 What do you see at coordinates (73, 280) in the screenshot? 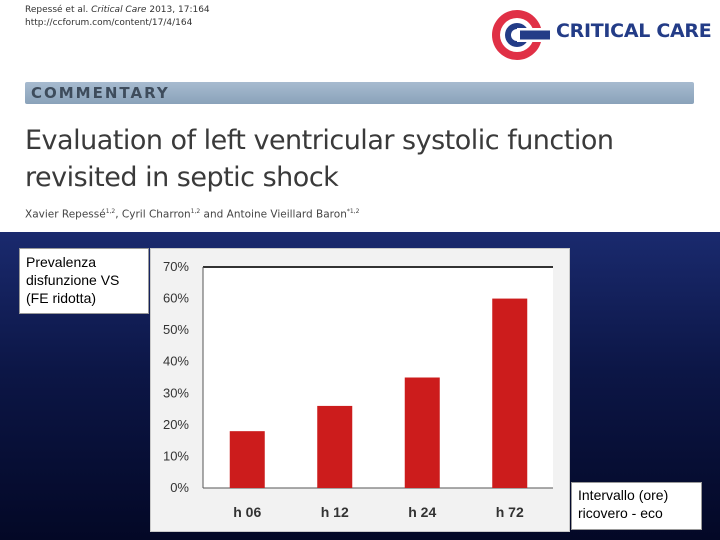
I see `y-caption-line-2: disfunzione VS` at bounding box center [73, 280].